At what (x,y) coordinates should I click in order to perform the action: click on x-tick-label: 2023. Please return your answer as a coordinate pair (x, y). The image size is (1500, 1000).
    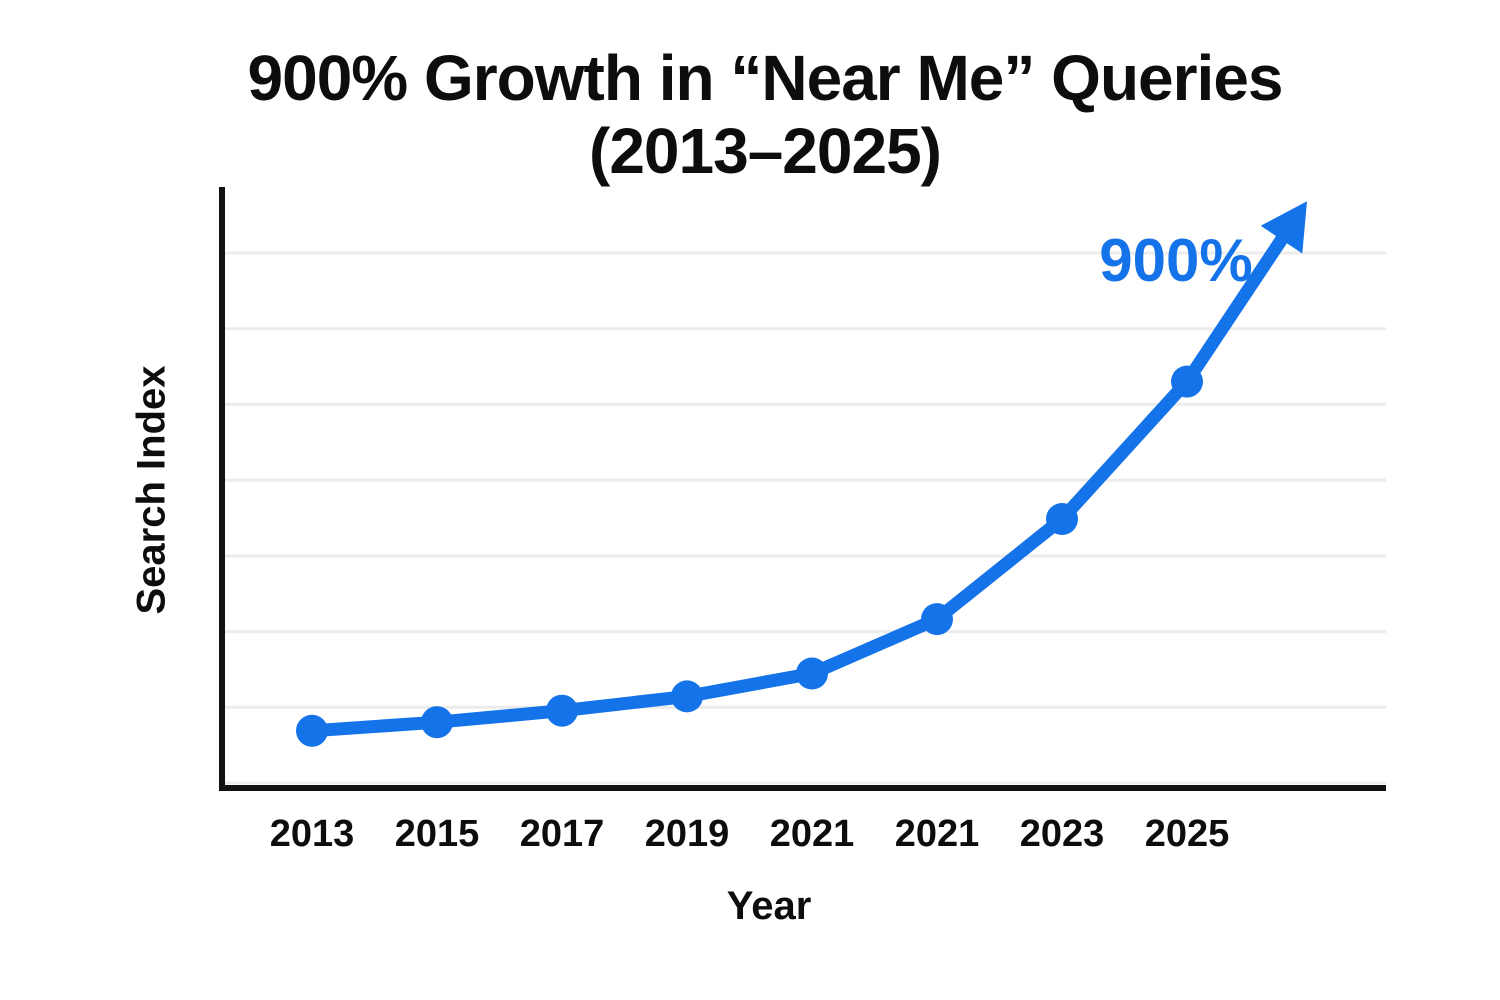
    Looking at the image, I should click on (1062, 834).